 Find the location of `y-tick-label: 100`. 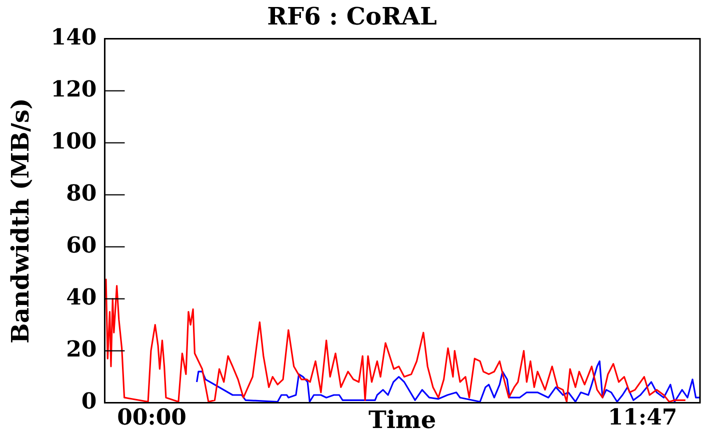

y-tick-label: 100 is located at coordinates (73, 141).